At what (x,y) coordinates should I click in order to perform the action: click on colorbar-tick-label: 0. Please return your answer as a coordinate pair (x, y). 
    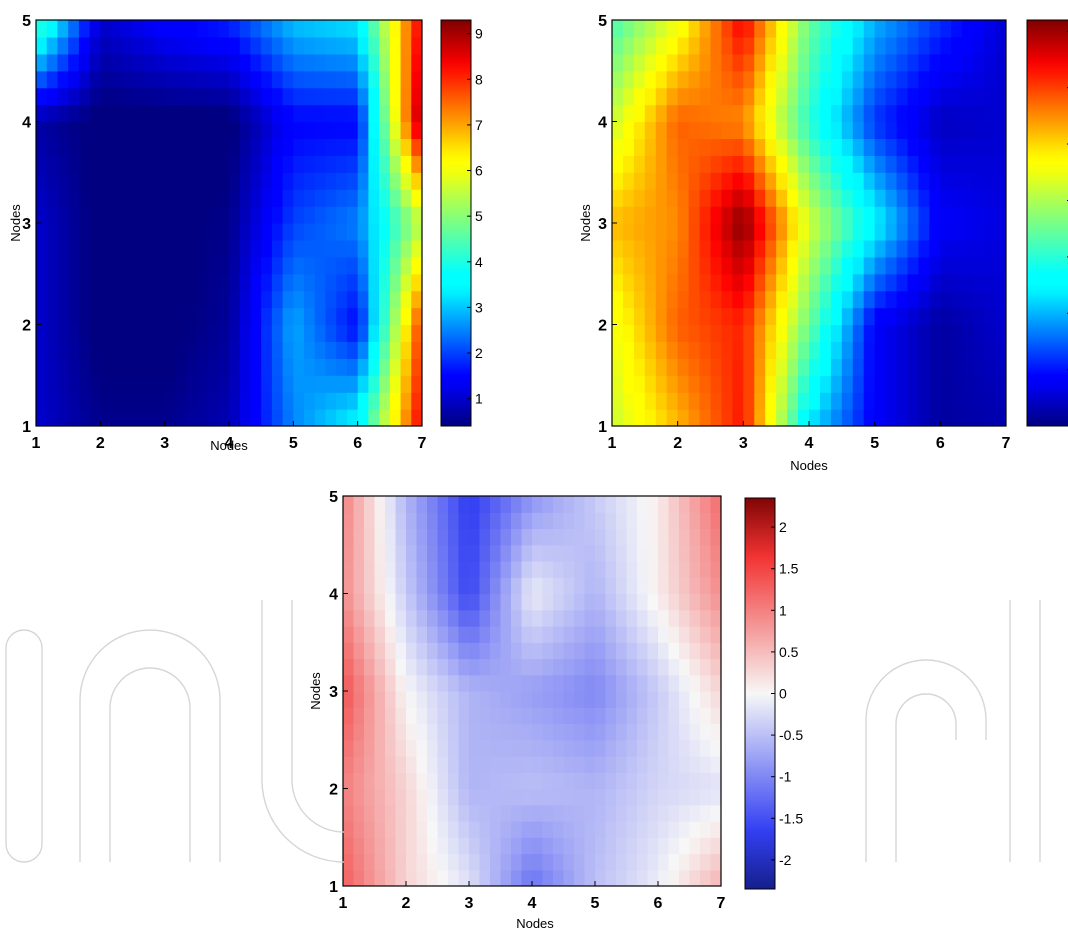
    Looking at the image, I should click on (783, 694).